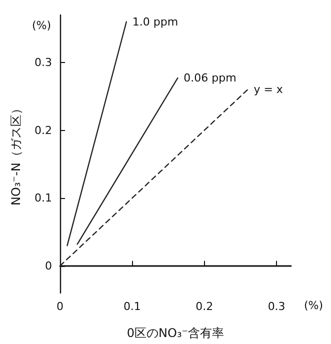  I want to click on x-tick-label: 0, so click(60, 306).